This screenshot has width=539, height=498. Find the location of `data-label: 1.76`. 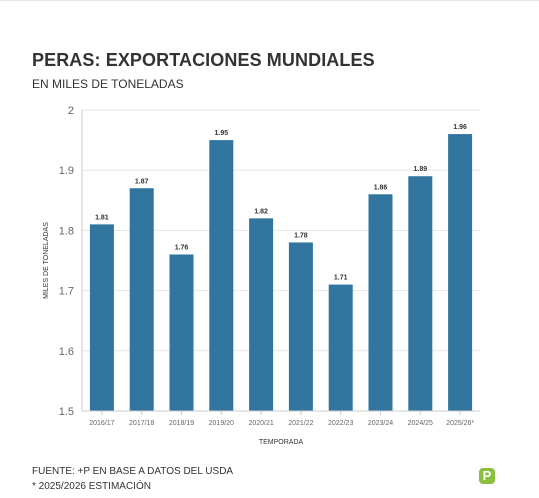

data-label: 1.76 is located at coordinates (182, 247).